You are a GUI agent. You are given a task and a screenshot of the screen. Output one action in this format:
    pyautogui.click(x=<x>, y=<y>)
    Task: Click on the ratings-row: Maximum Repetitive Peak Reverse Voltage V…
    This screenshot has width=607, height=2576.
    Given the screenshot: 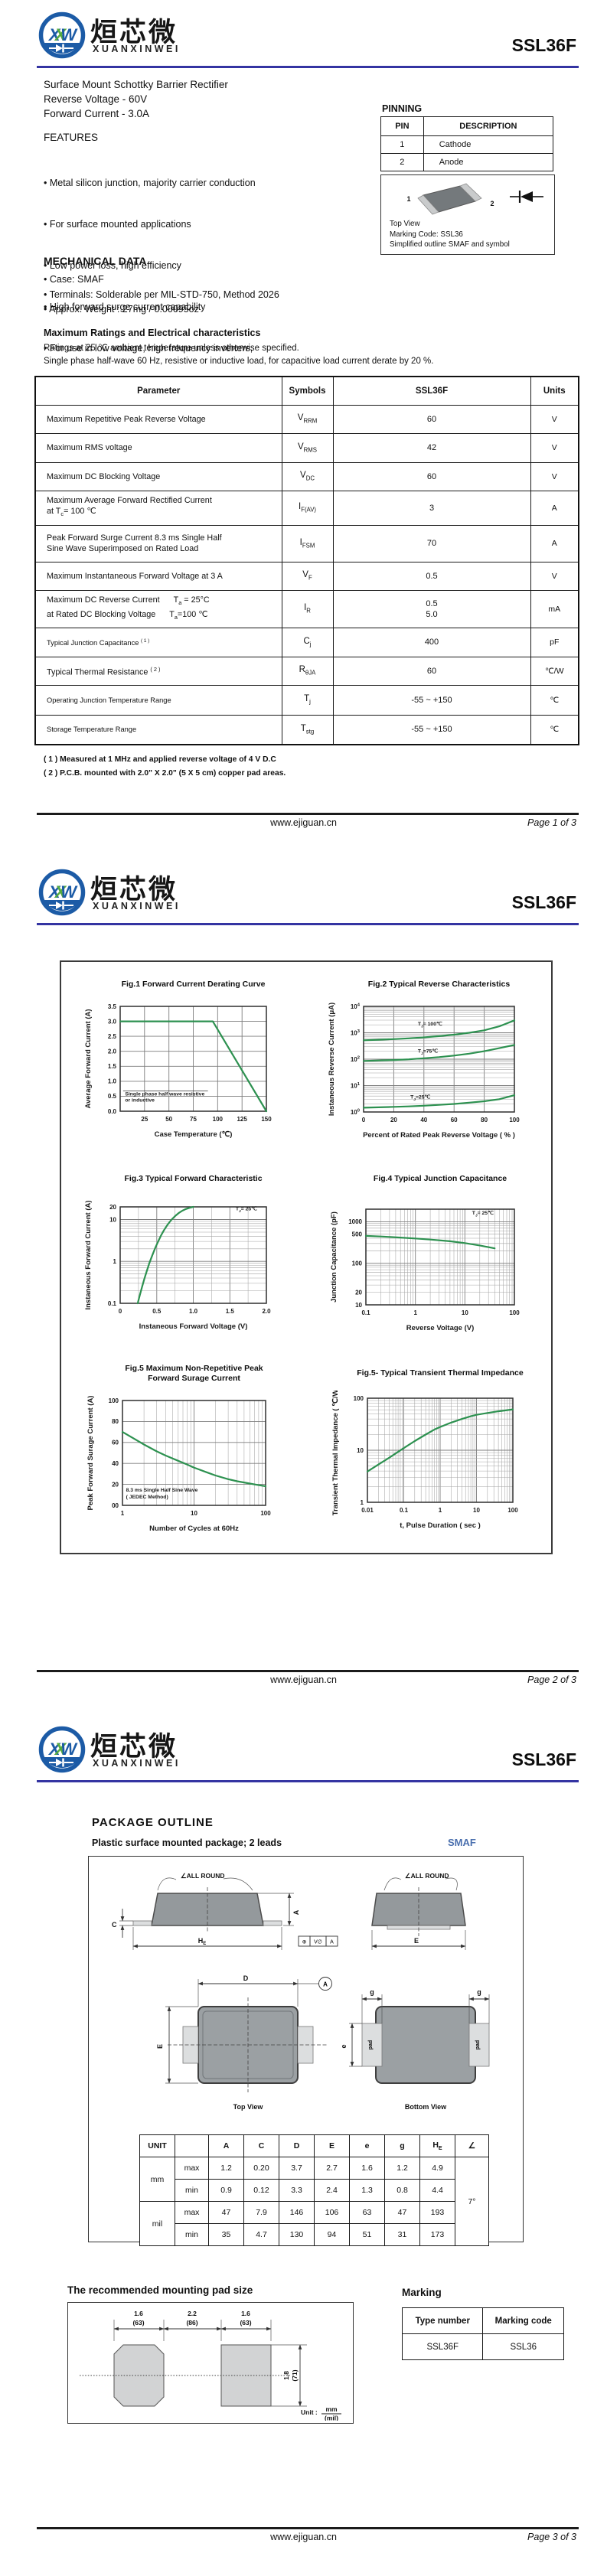 What is the action you would take?
    pyautogui.click(x=307, y=419)
    